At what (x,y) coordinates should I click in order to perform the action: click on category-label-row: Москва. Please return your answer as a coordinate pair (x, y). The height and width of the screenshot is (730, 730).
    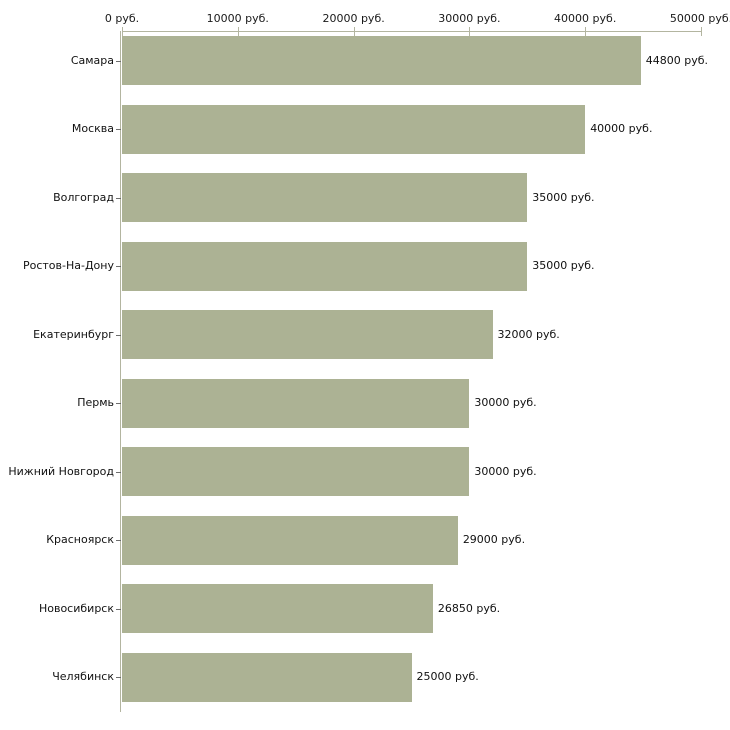
    Looking at the image, I should click on (57, 129).